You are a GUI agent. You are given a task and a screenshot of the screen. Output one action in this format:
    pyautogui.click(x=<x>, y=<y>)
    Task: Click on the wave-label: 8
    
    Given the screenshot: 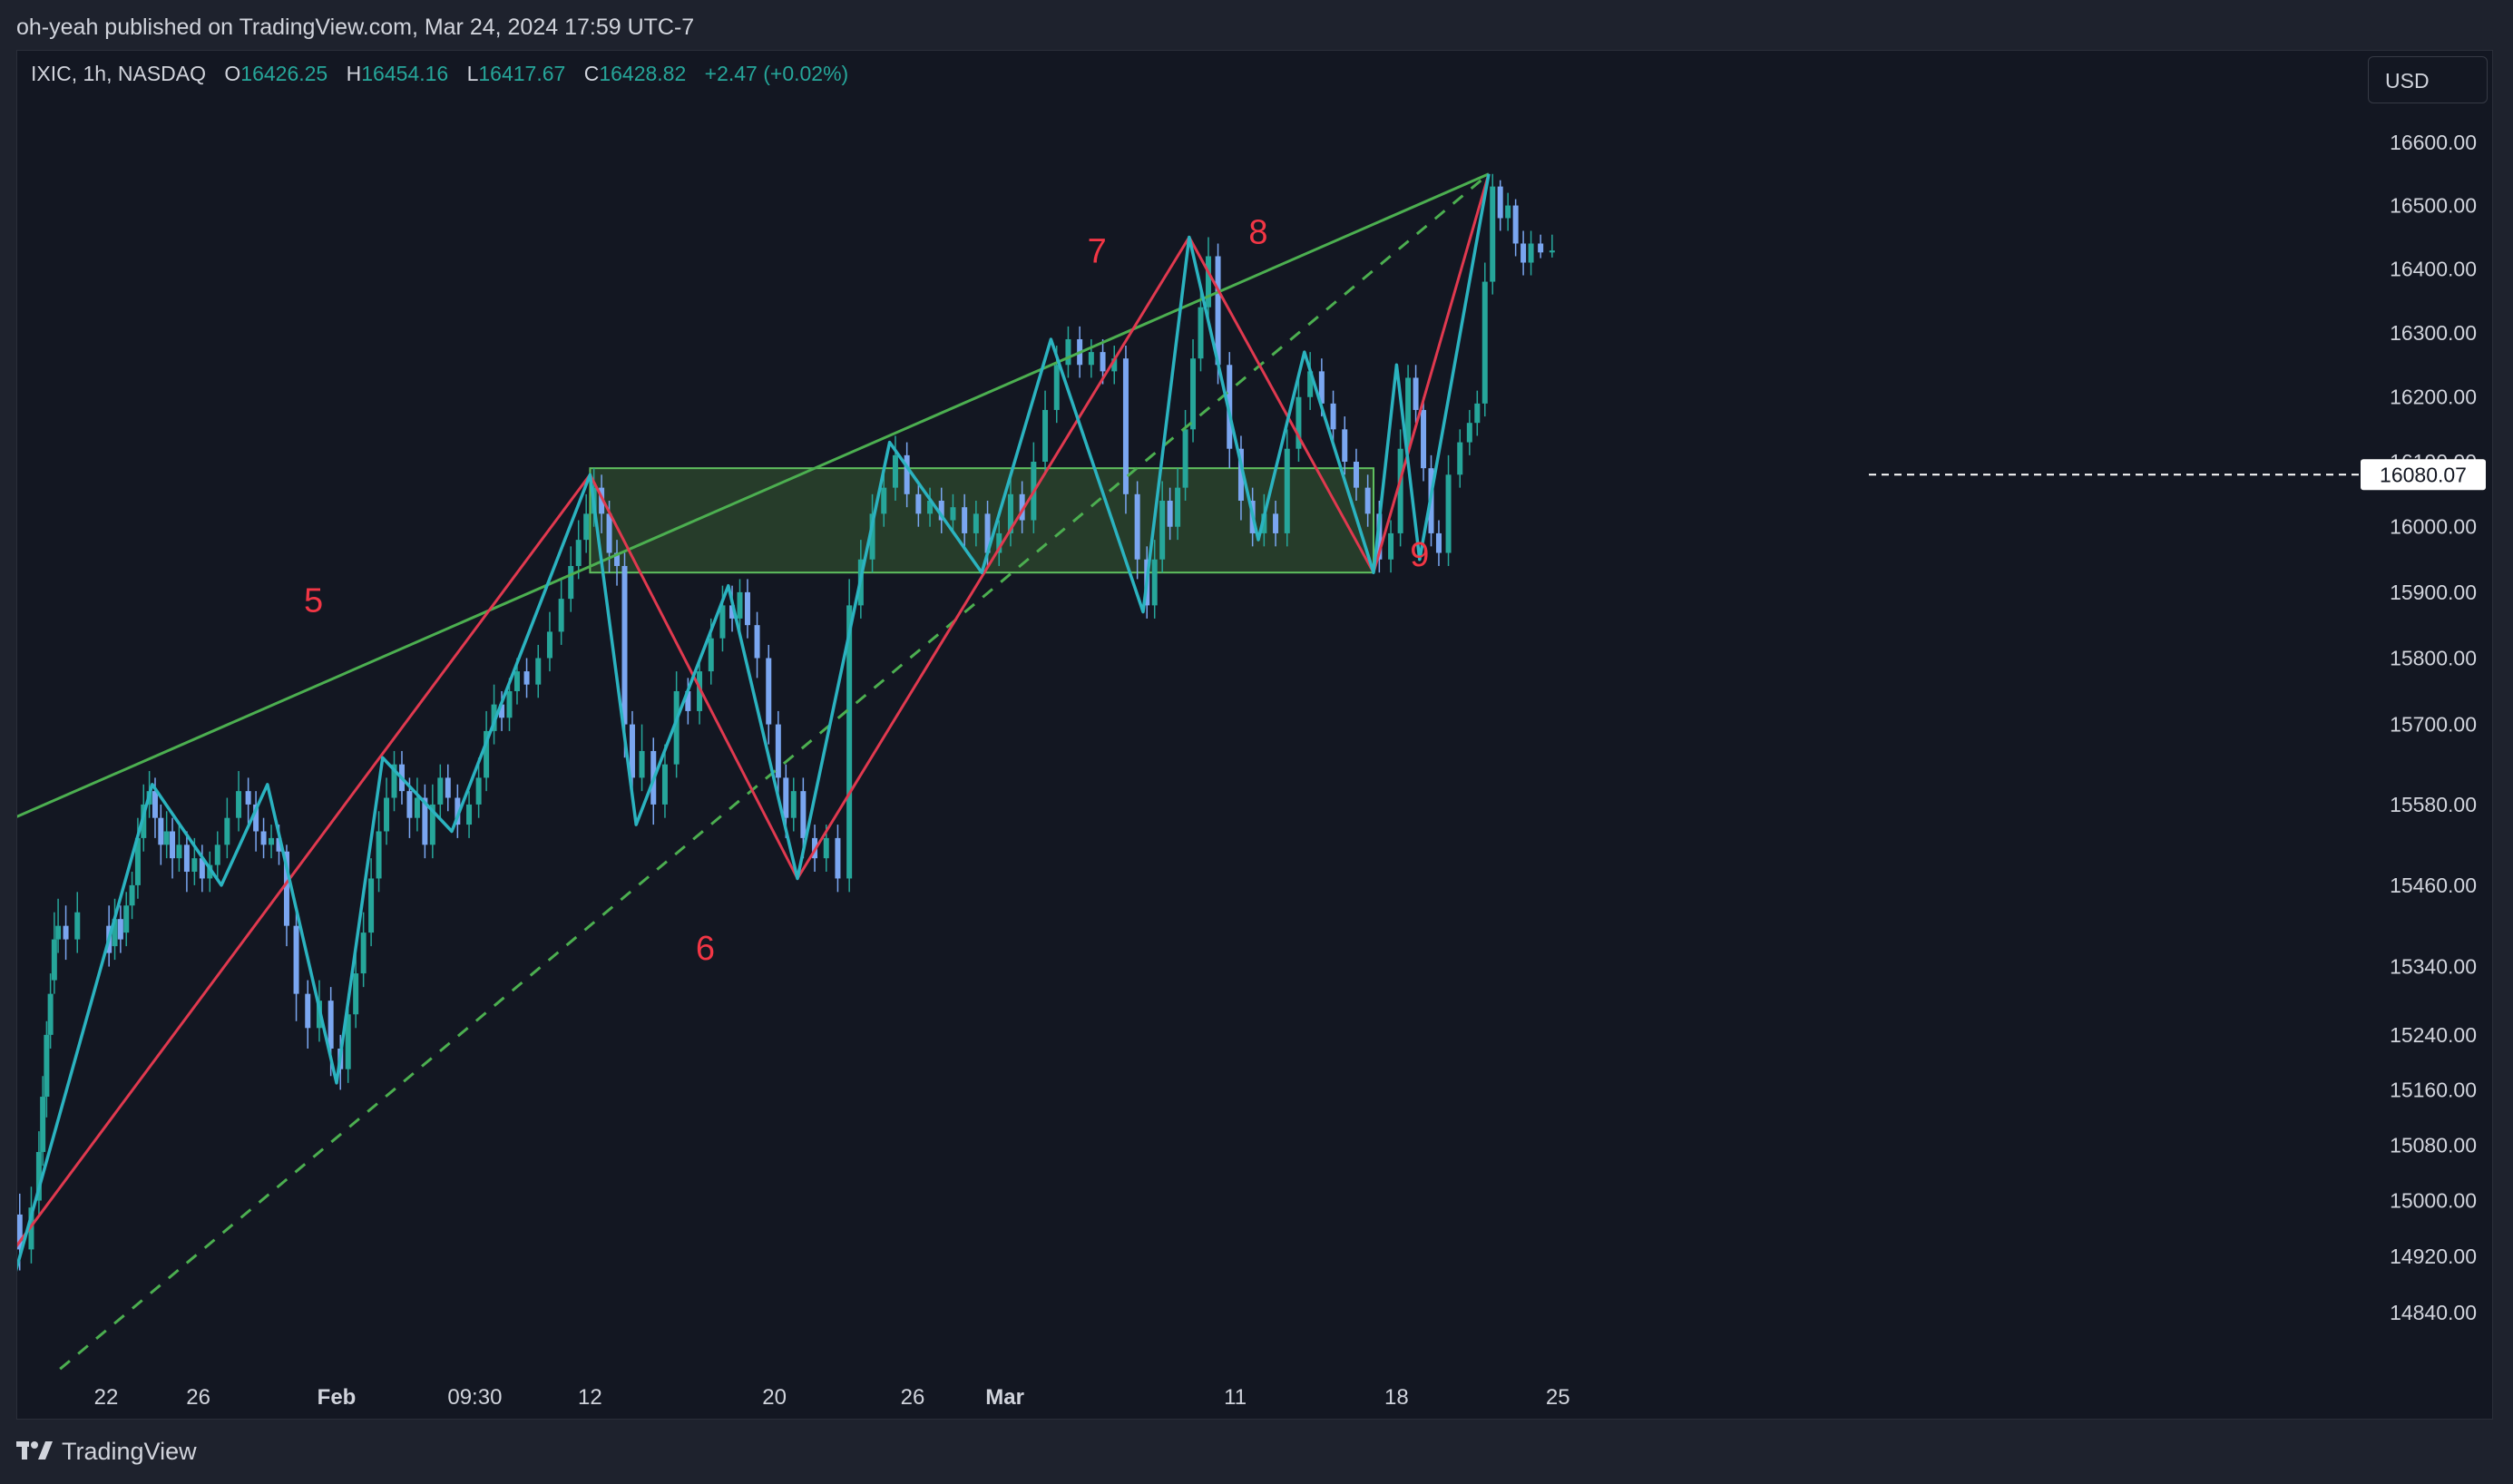 What is the action you would take?
    pyautogui.click(x=1257, y=232)
    